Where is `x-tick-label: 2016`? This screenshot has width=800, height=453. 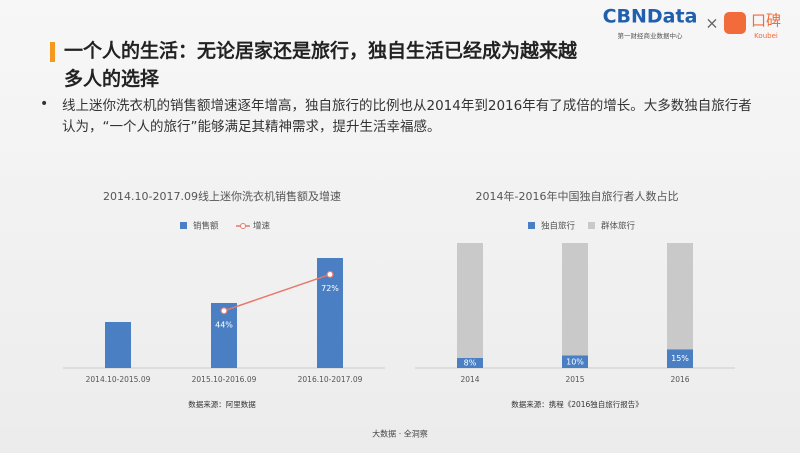
x-tick-label: 2016 is located at coordinates (679, 379).